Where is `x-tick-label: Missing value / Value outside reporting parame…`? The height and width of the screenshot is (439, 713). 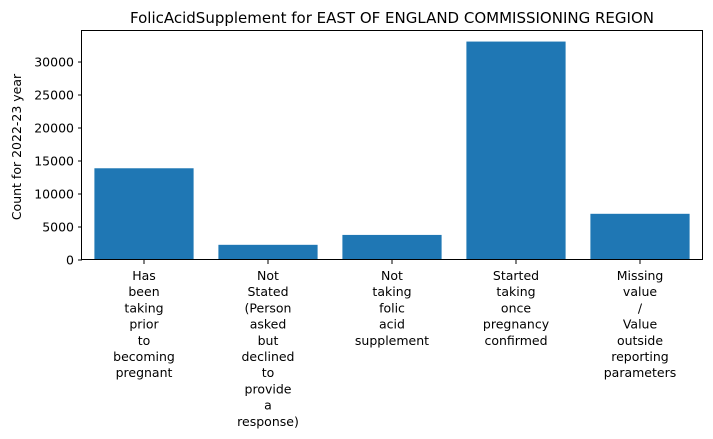
x-tick-label: Missing value / Value outside reporting parame… is located at coordinates (640, 324).